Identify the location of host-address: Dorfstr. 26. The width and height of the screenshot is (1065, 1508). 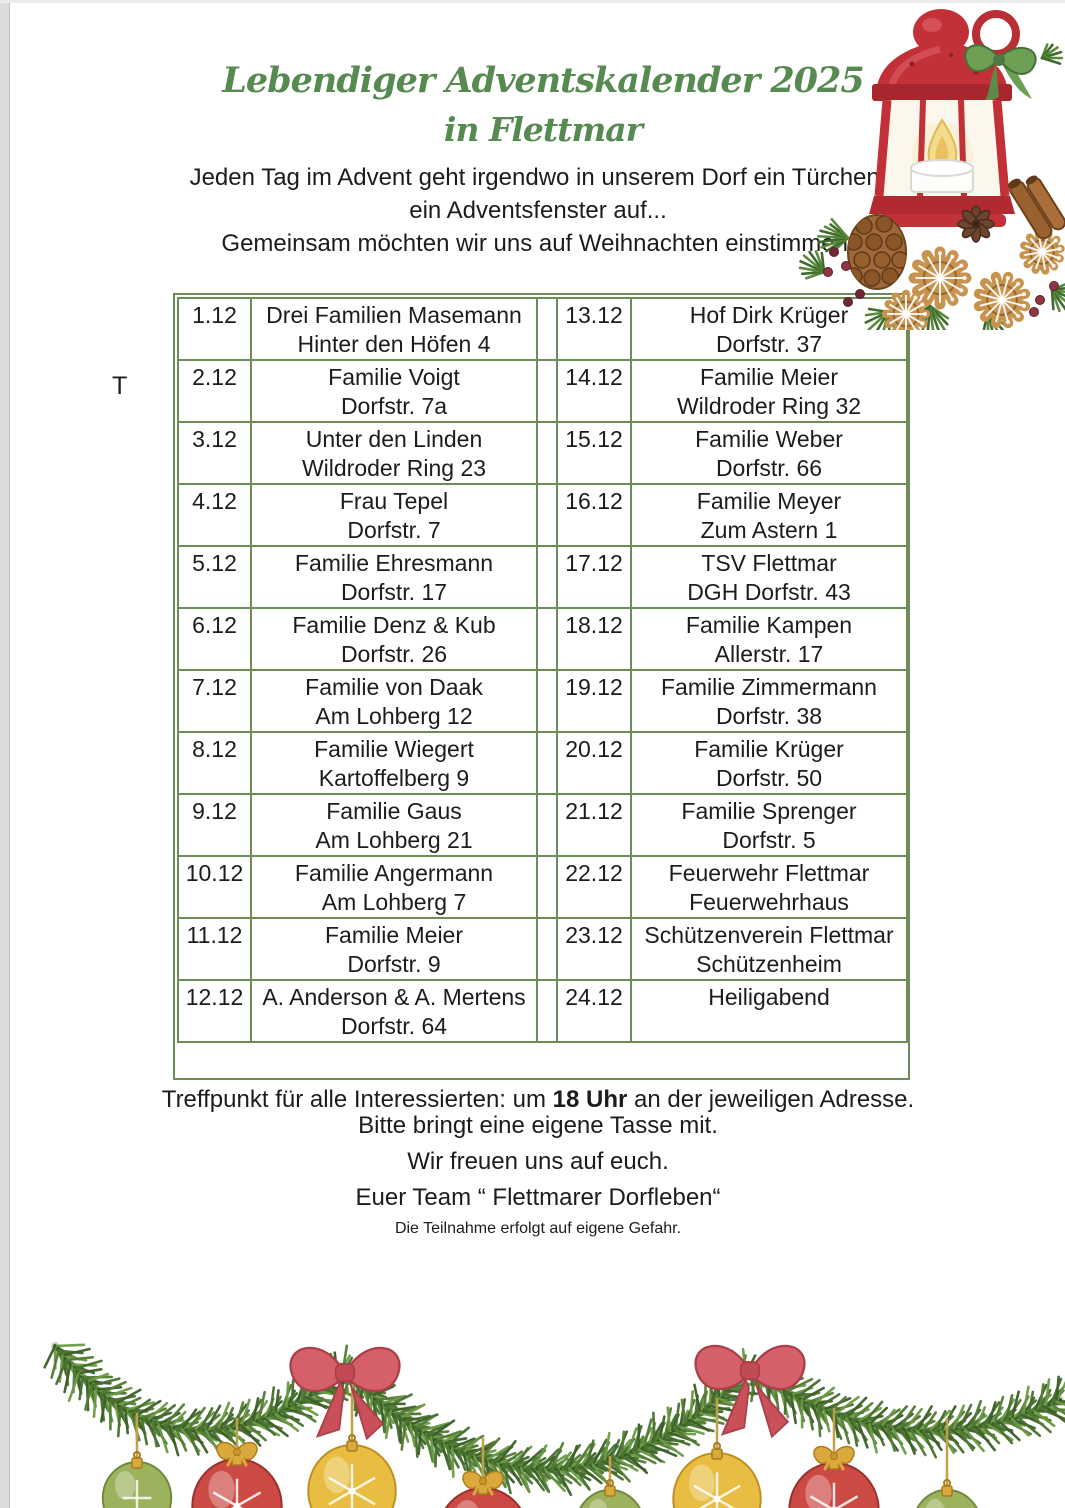
(394, 654).